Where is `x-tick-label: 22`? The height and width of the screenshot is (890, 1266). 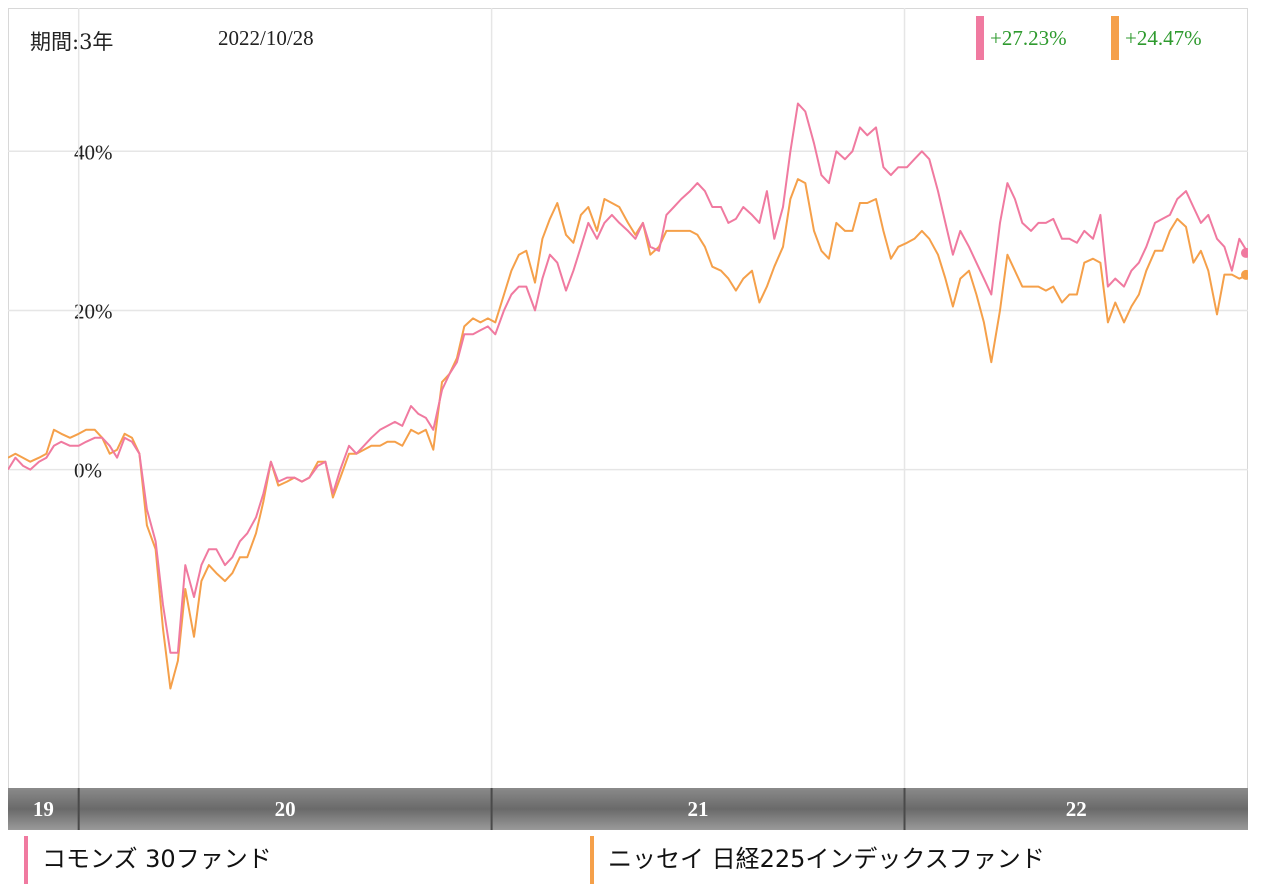 x-tick-label: 22 is located at coordinates (1076, 809).